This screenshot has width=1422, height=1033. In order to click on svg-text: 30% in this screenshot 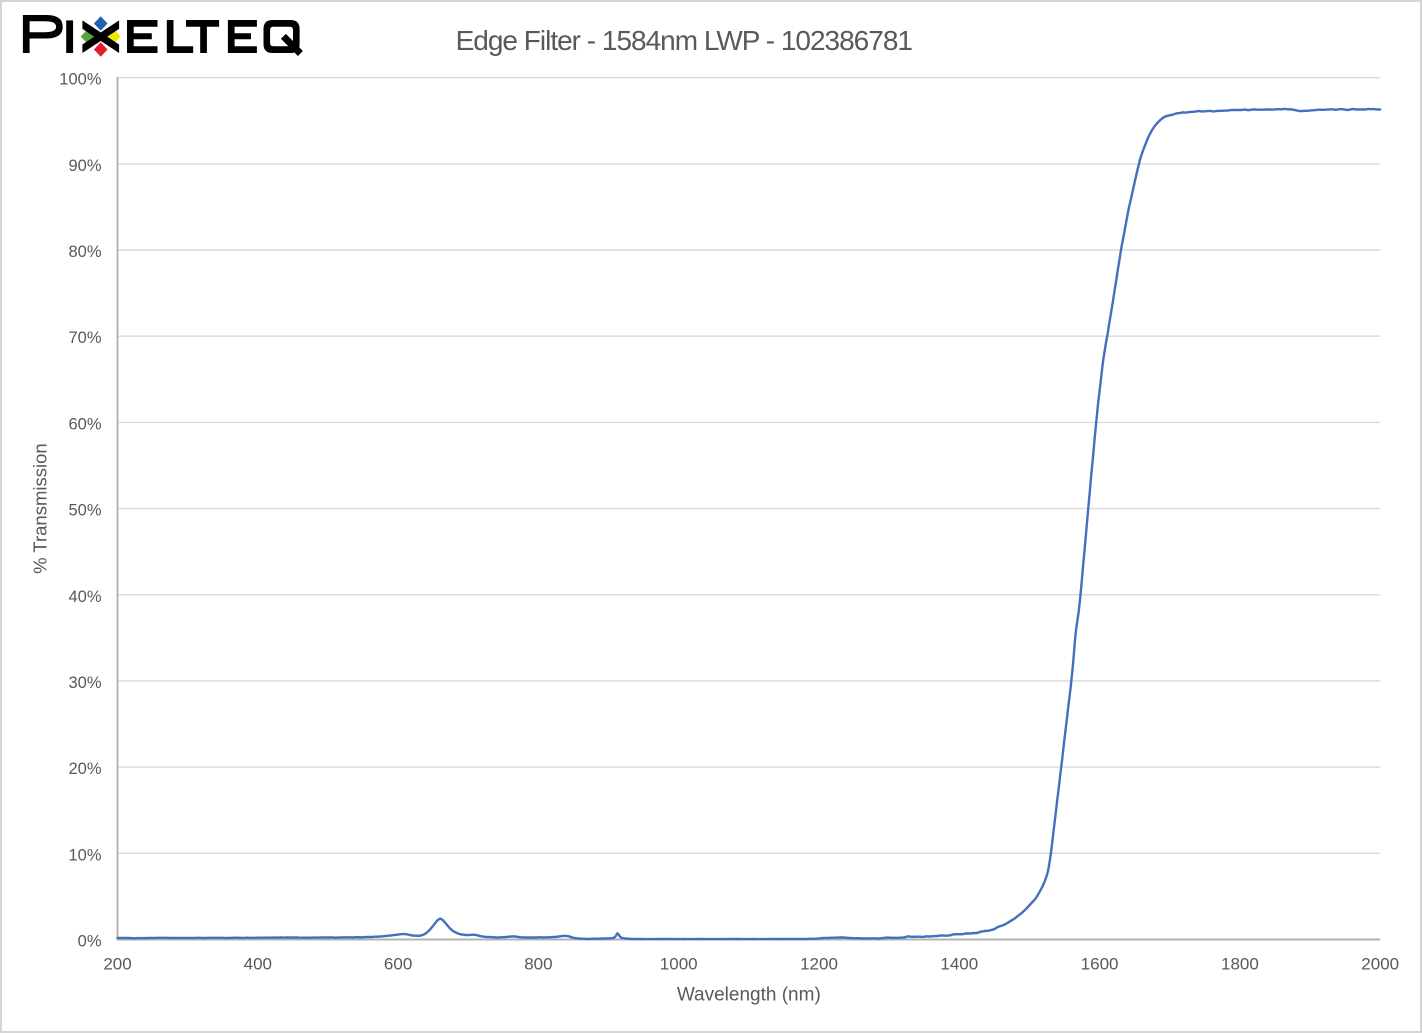, I will do `click(84, 683)`.